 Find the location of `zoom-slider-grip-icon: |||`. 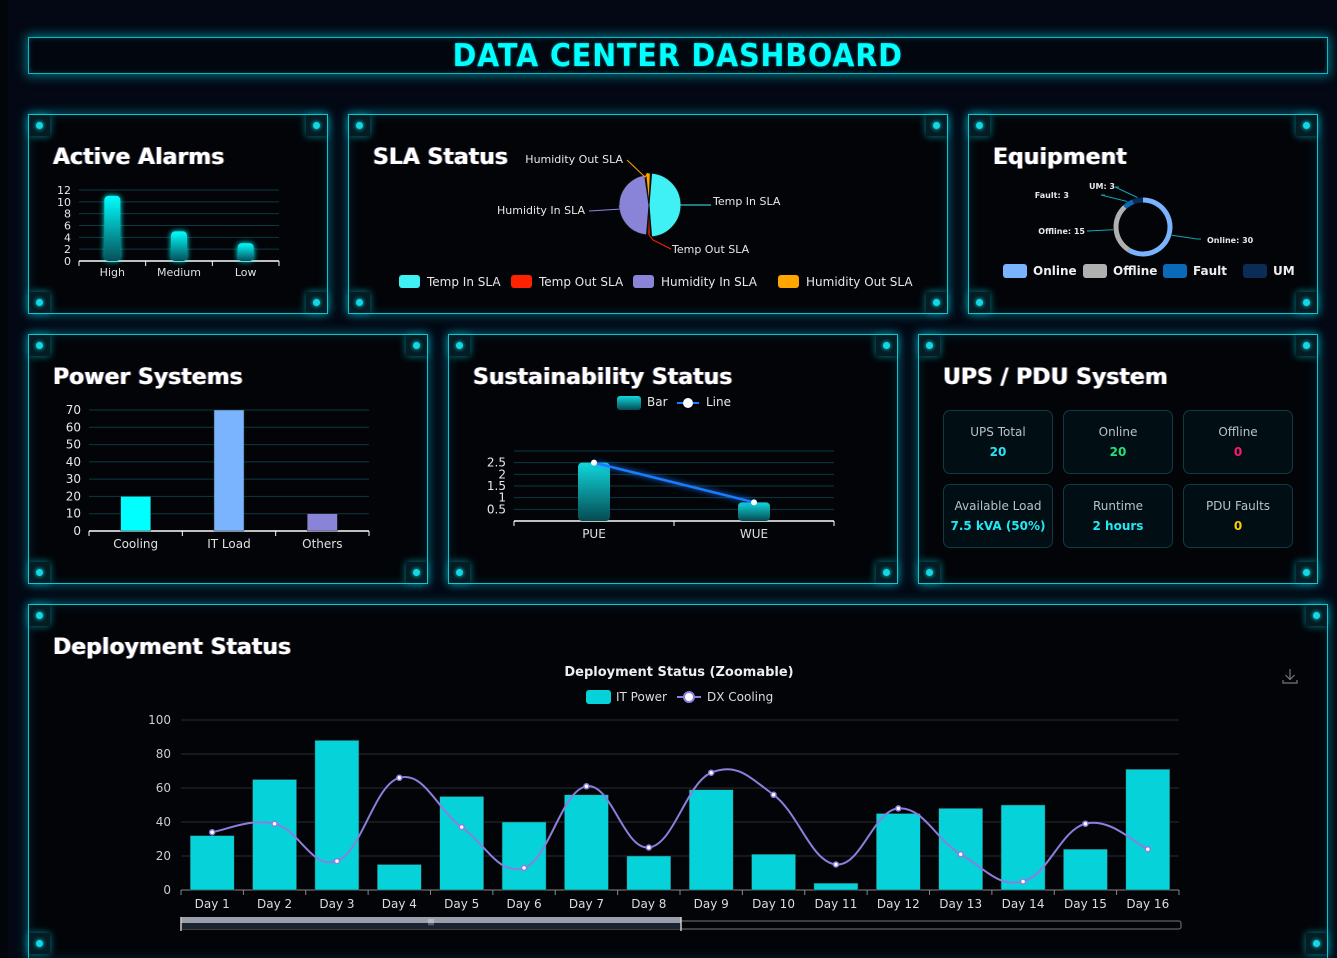

zoom-slider-grip-icon: ||| is located at coordinates (431, 922).